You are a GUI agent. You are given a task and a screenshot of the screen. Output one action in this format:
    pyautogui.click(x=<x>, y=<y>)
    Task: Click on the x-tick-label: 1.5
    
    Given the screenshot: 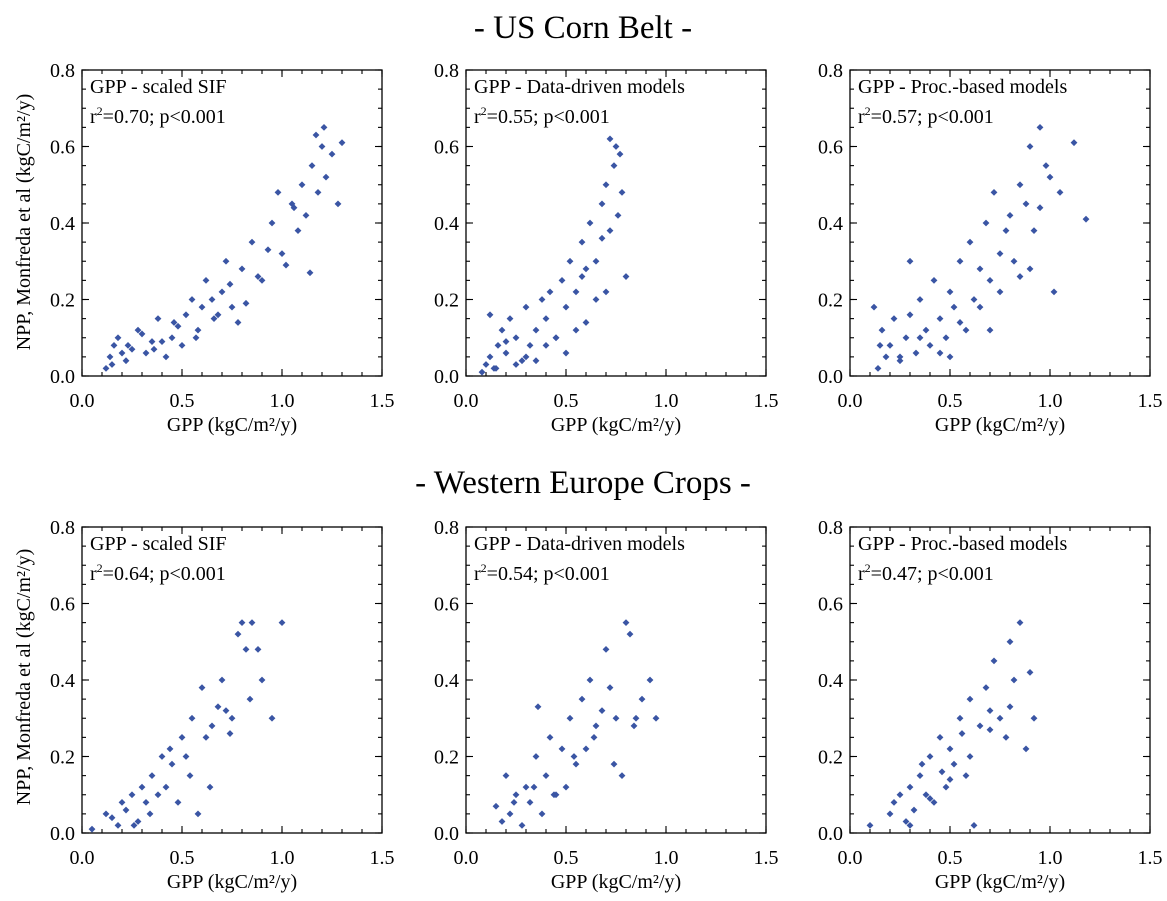 What is the action you would take?
    pyautogui.click(x=1150, y=401)
    